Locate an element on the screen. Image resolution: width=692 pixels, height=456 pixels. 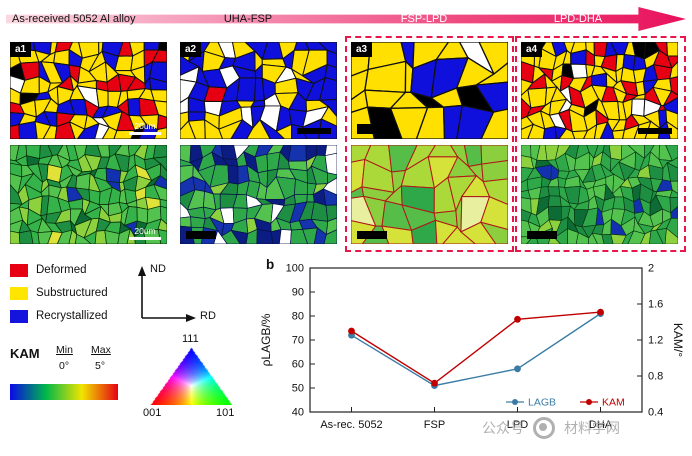
legend-item-substructured: Substructured is located at coordinates (59, 293).